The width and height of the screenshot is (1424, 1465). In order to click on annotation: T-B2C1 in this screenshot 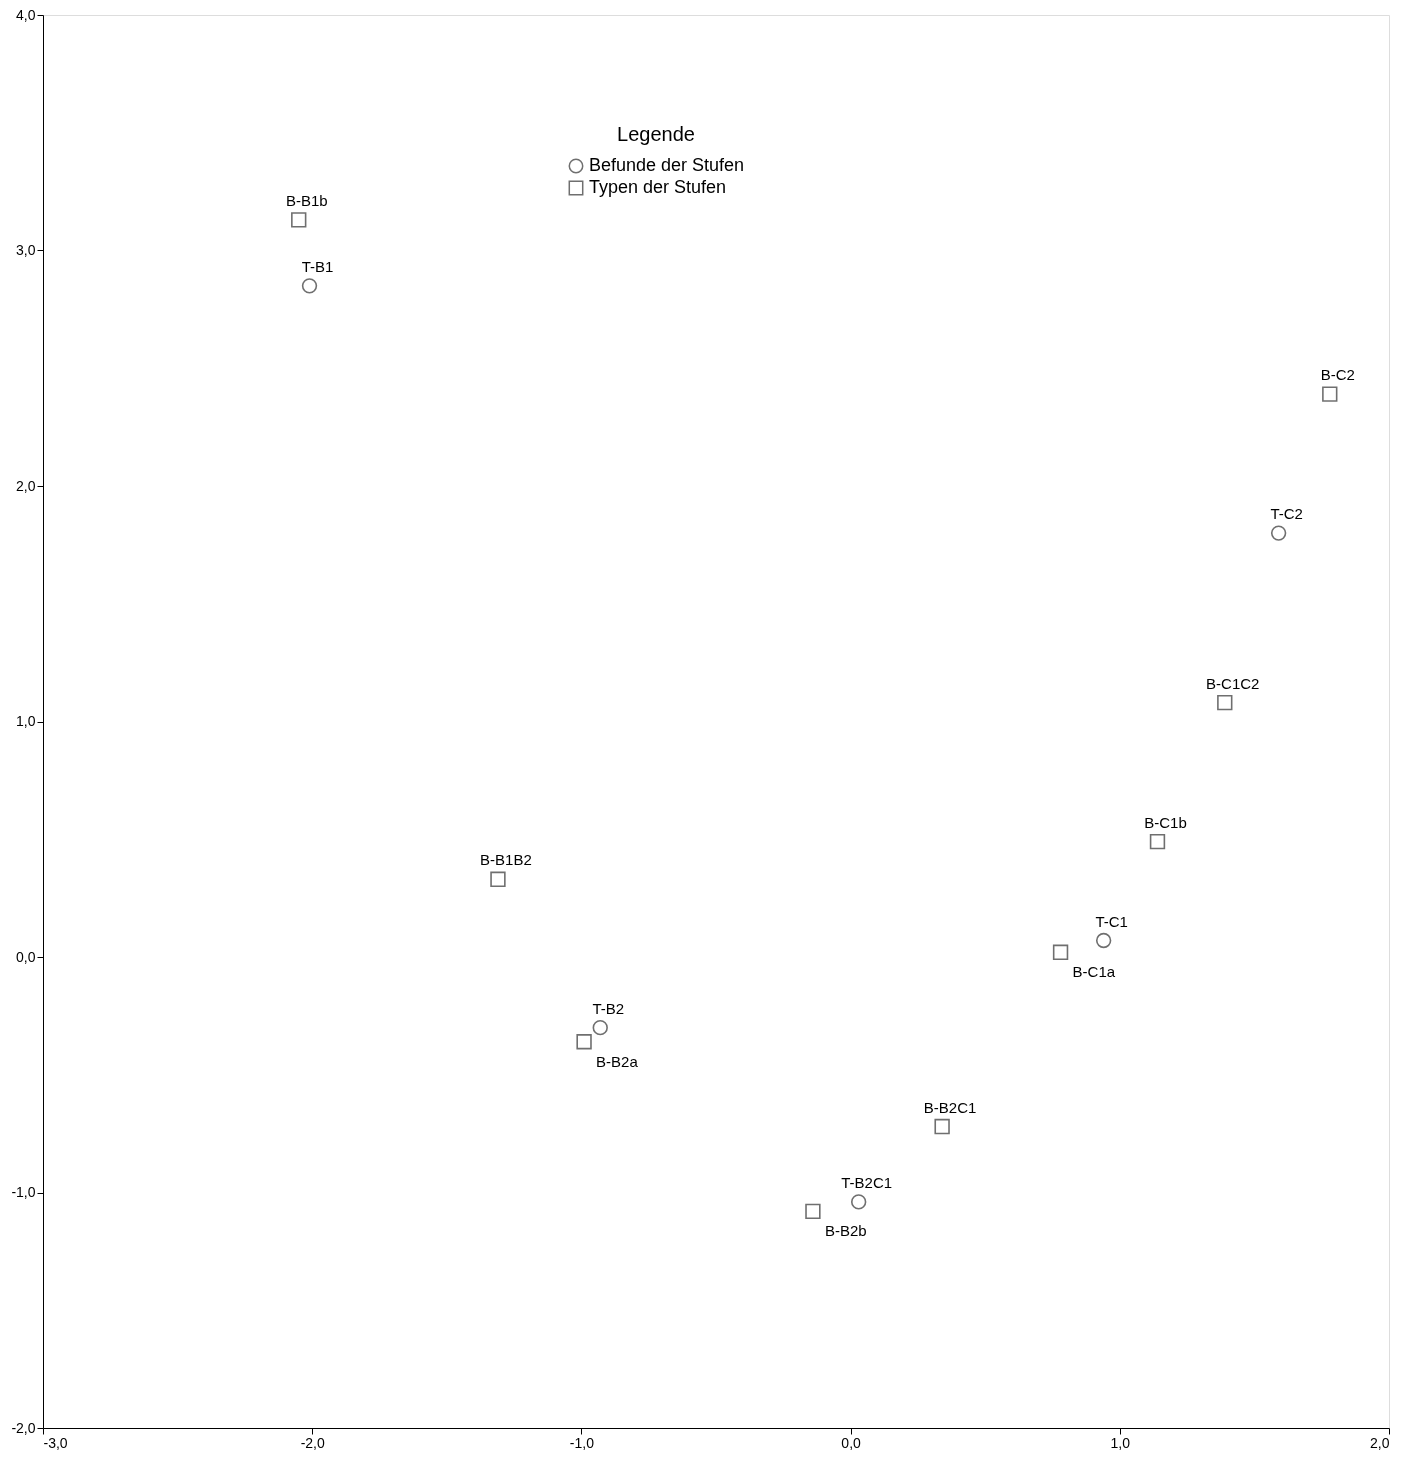, I will do `click(867, 1182)`.